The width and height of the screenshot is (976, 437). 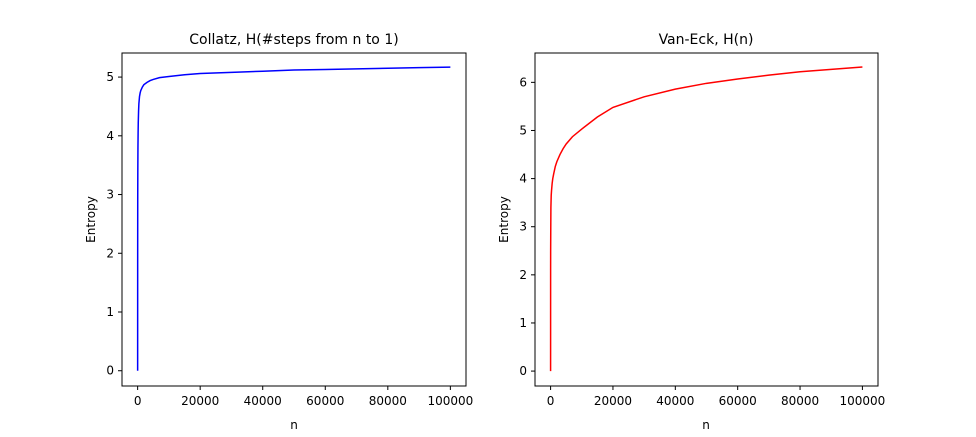 What do you see at coordinates (523, 82) in the screenshot?
I see `y-tick-label: 6` at bounding box center [523, 82].